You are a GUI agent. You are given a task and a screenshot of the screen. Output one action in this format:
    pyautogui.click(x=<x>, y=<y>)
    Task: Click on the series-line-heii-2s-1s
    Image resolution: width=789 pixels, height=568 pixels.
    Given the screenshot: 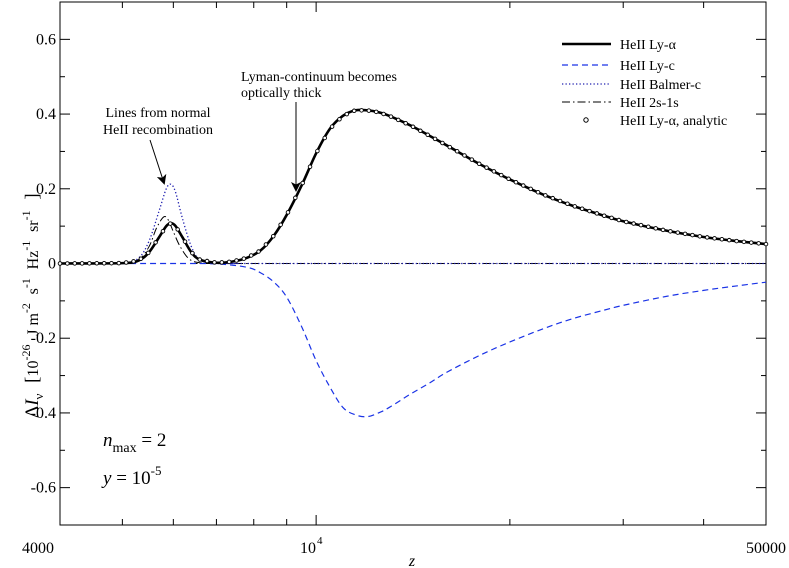 What is the action you would take?
    pyautogui.click(x=412, y=240)
    